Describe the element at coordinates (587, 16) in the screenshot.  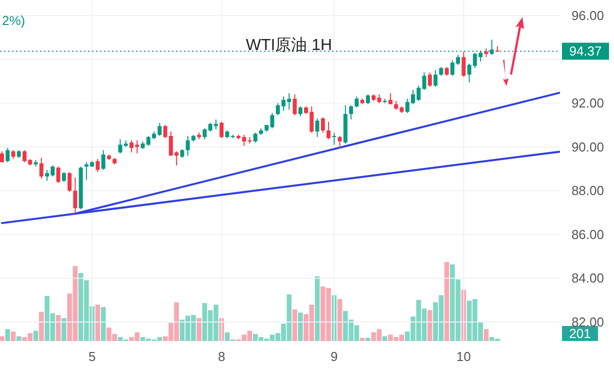
I see `y-tick-label: 96.00` at that location.